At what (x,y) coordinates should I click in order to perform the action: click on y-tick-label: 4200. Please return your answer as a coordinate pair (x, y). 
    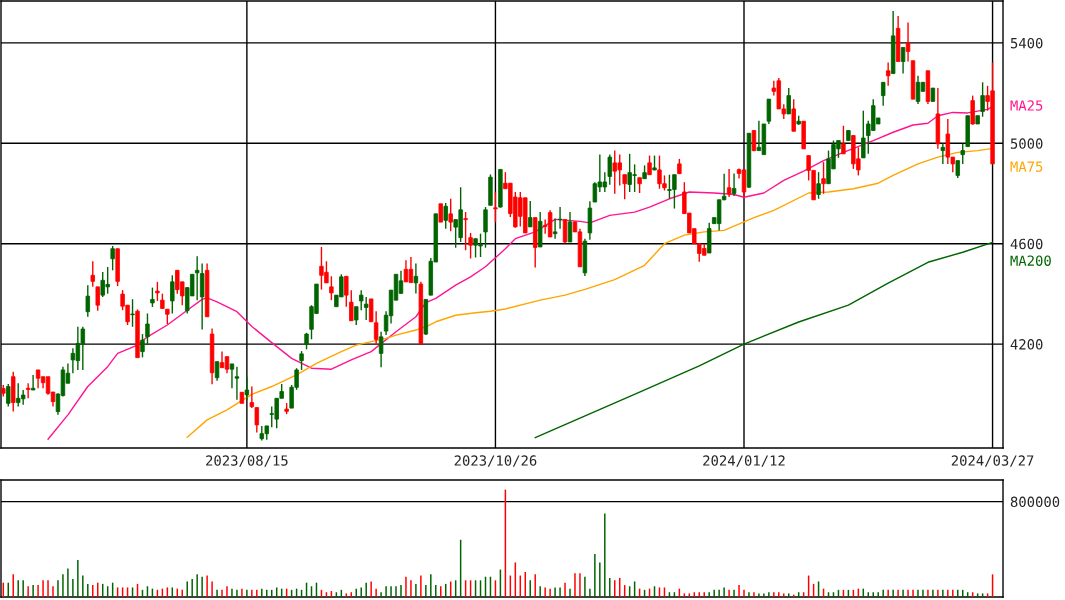
    Looking at the image, I should click on (1026, 344).